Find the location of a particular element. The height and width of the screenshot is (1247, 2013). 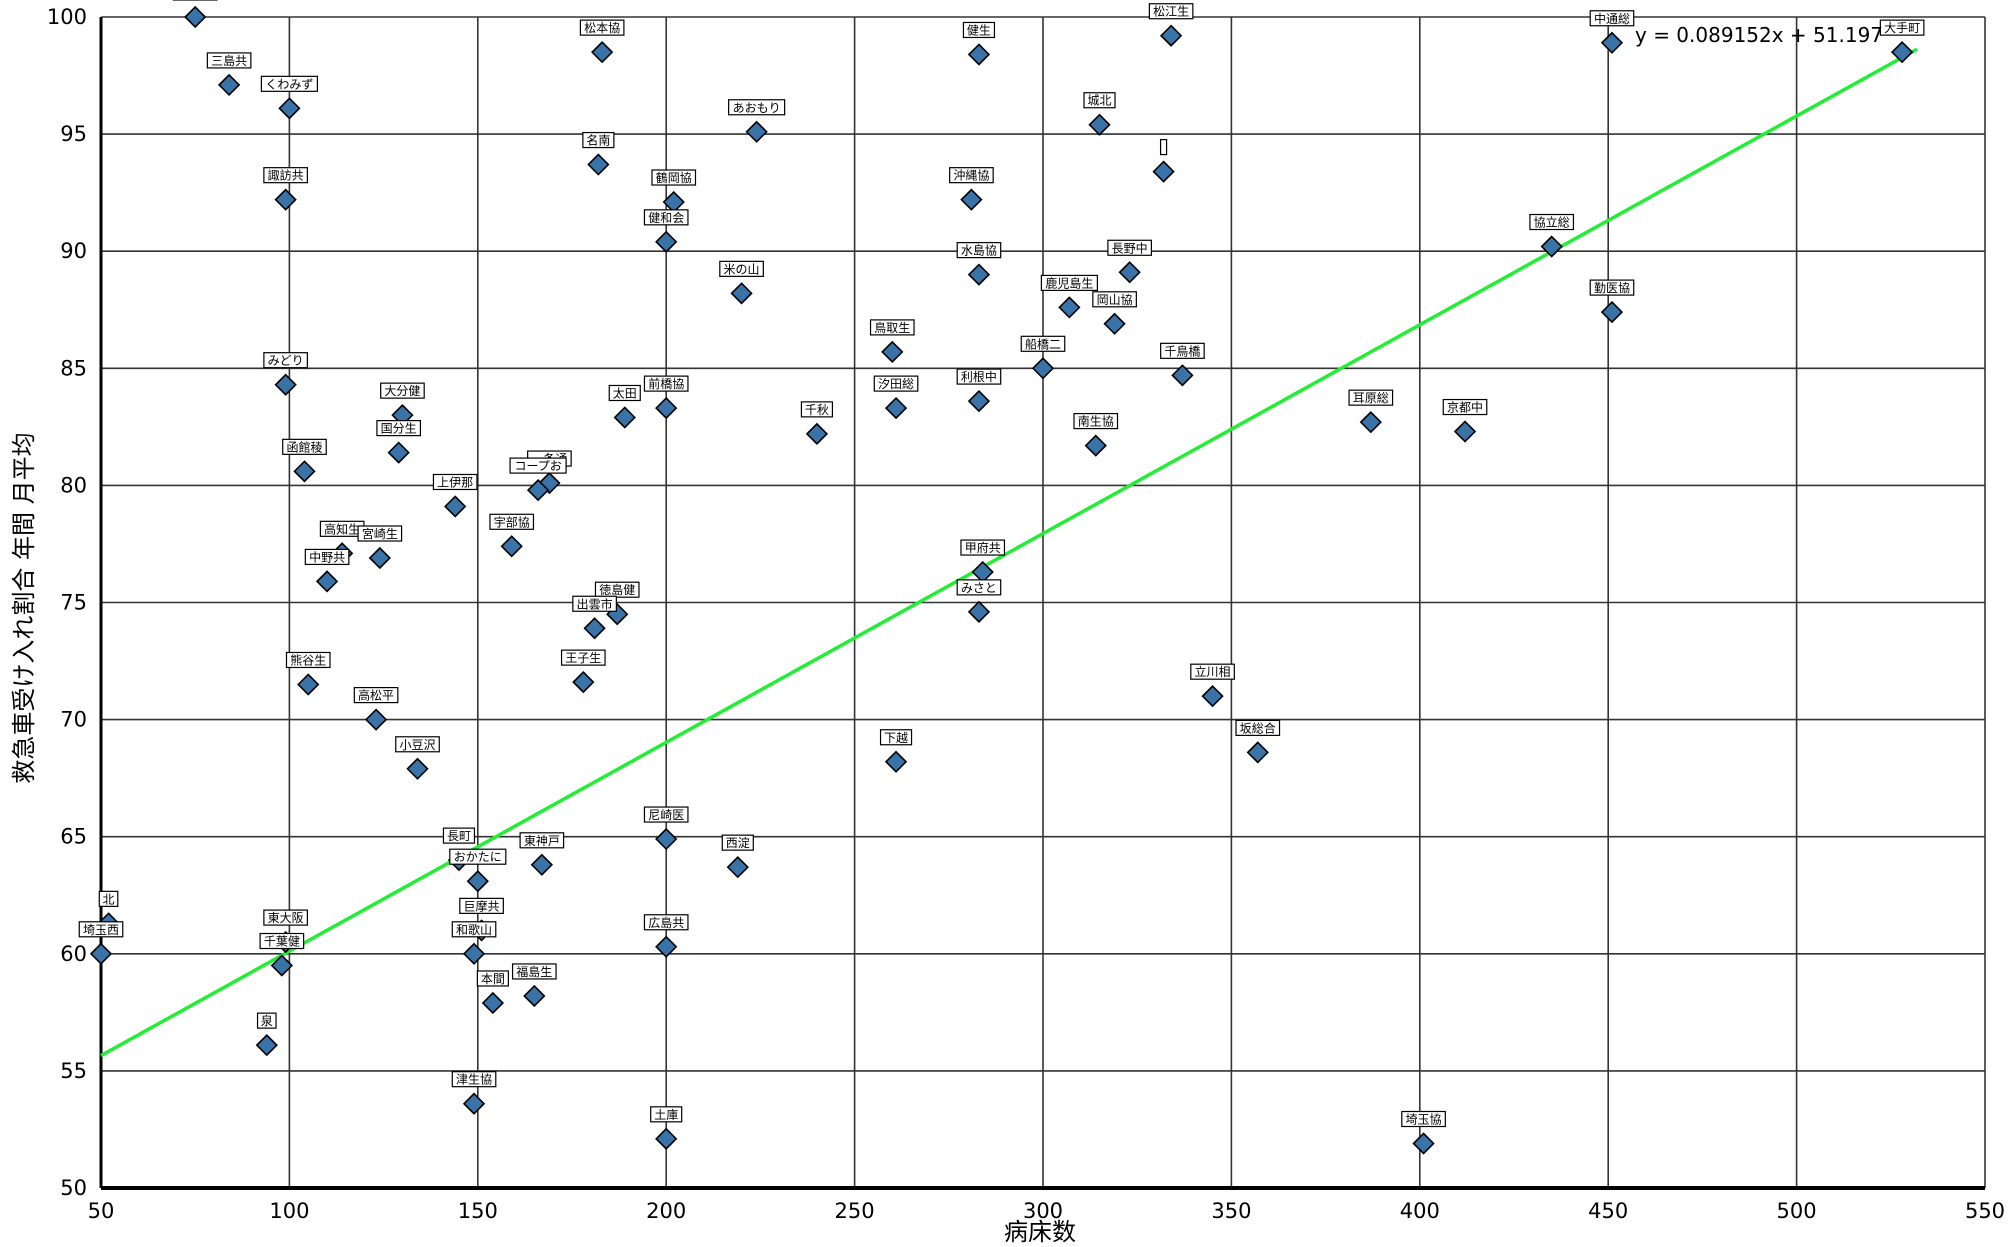

point-label-text: 水島協 is located at coordinates (979, 250).